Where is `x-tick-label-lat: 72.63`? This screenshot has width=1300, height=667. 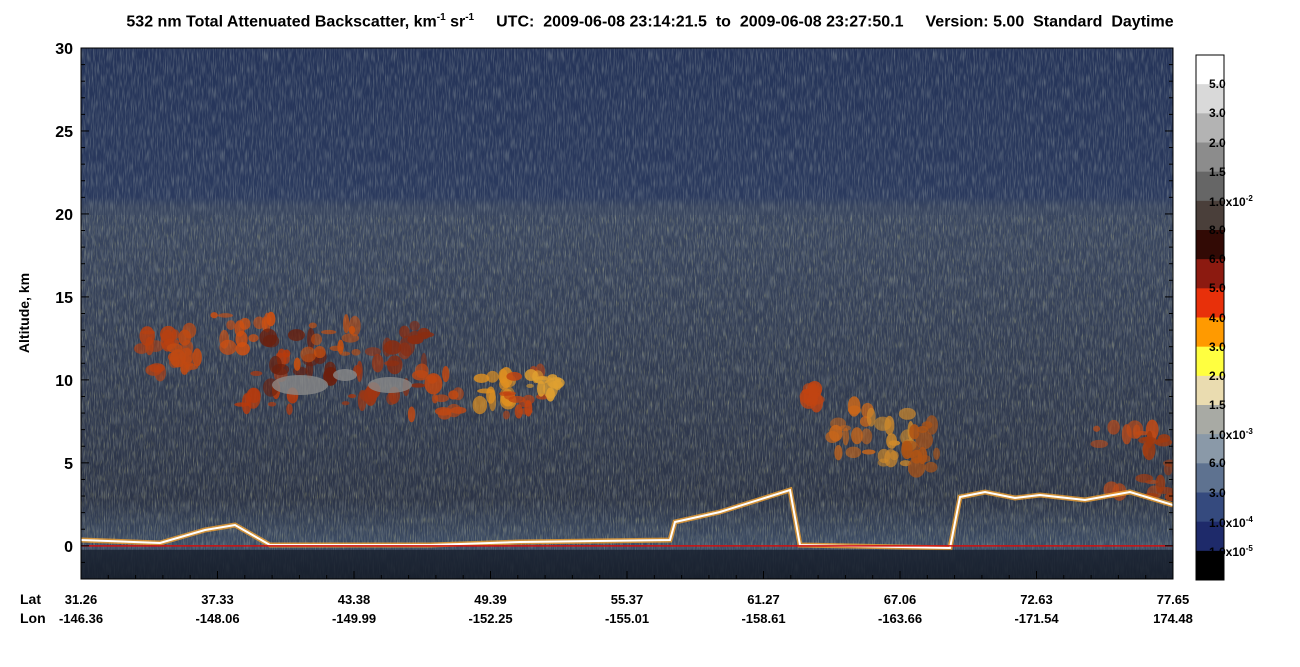
x-tick-label-lat: 72.63 is located at coordinates (1036, 599).